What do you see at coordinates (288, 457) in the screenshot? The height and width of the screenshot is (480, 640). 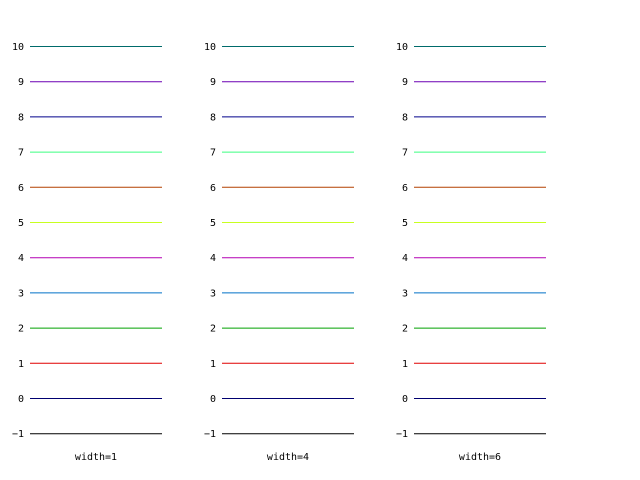 I see `panel-label: width=4` at bounding box center [288, 457].